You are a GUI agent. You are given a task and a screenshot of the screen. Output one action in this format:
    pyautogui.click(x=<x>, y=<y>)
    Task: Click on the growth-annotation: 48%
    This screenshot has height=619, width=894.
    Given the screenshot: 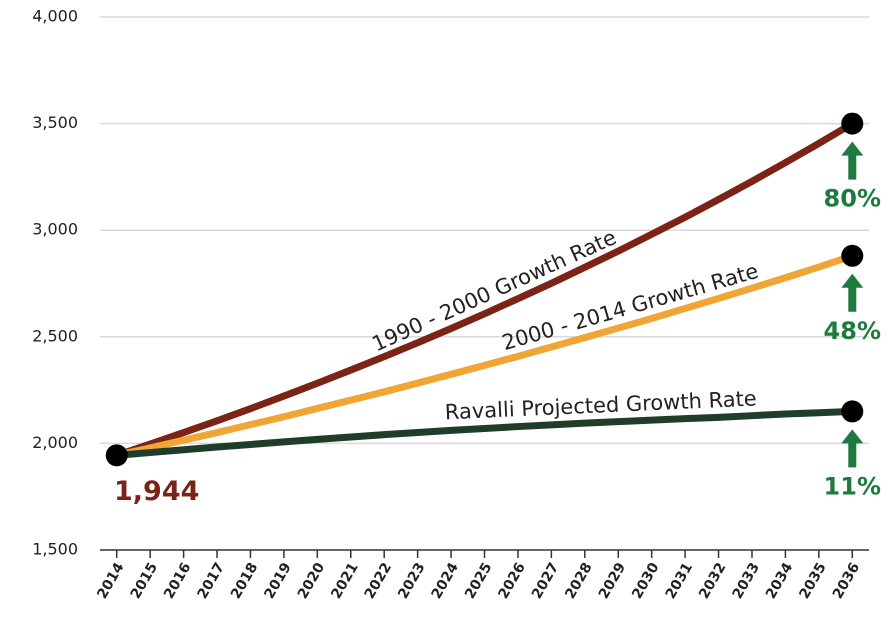 What is the action you would take?
    pyautogui.click(x=852, y=331)
    